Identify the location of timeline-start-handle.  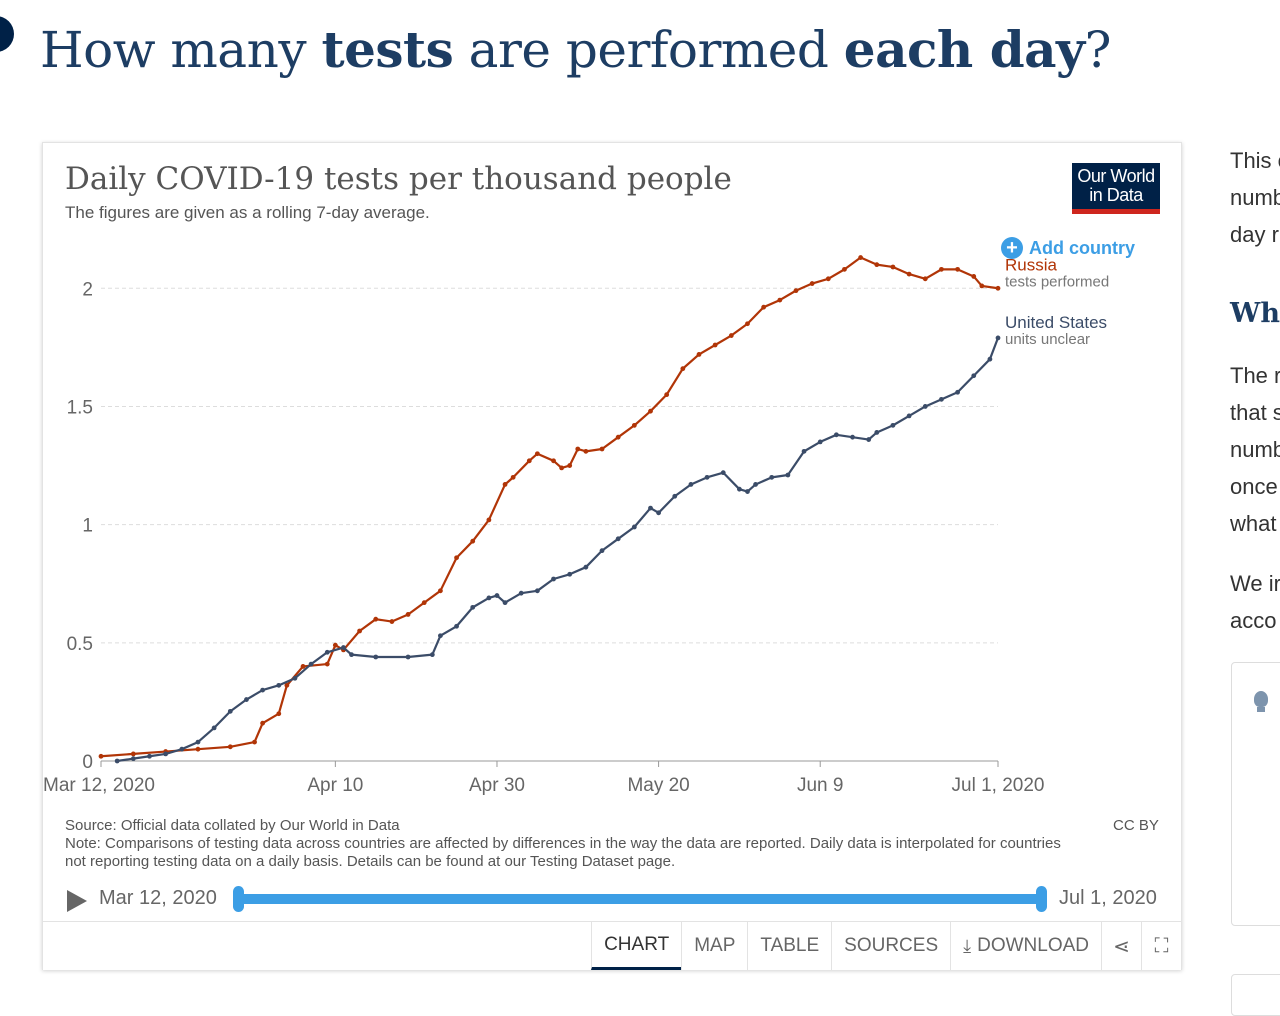
(238, 899).